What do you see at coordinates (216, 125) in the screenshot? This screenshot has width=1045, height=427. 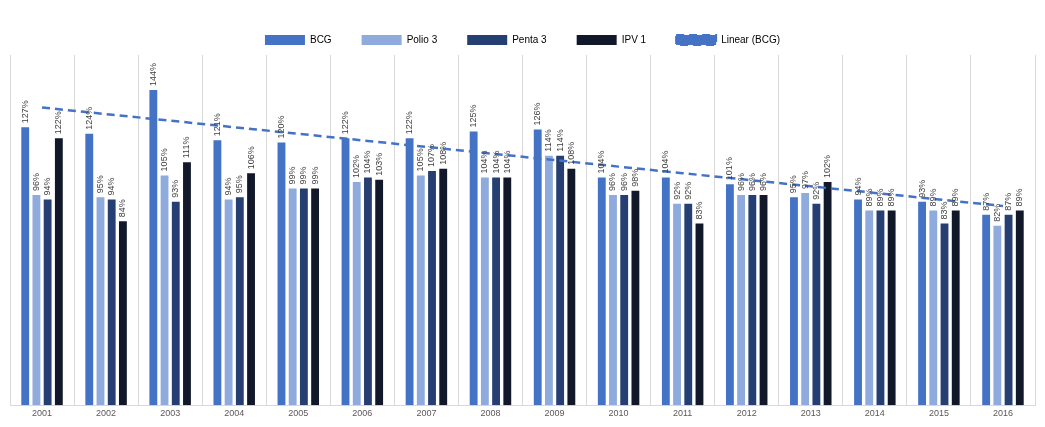 I see `data-label: 121%` at bounding box center [216, 125].